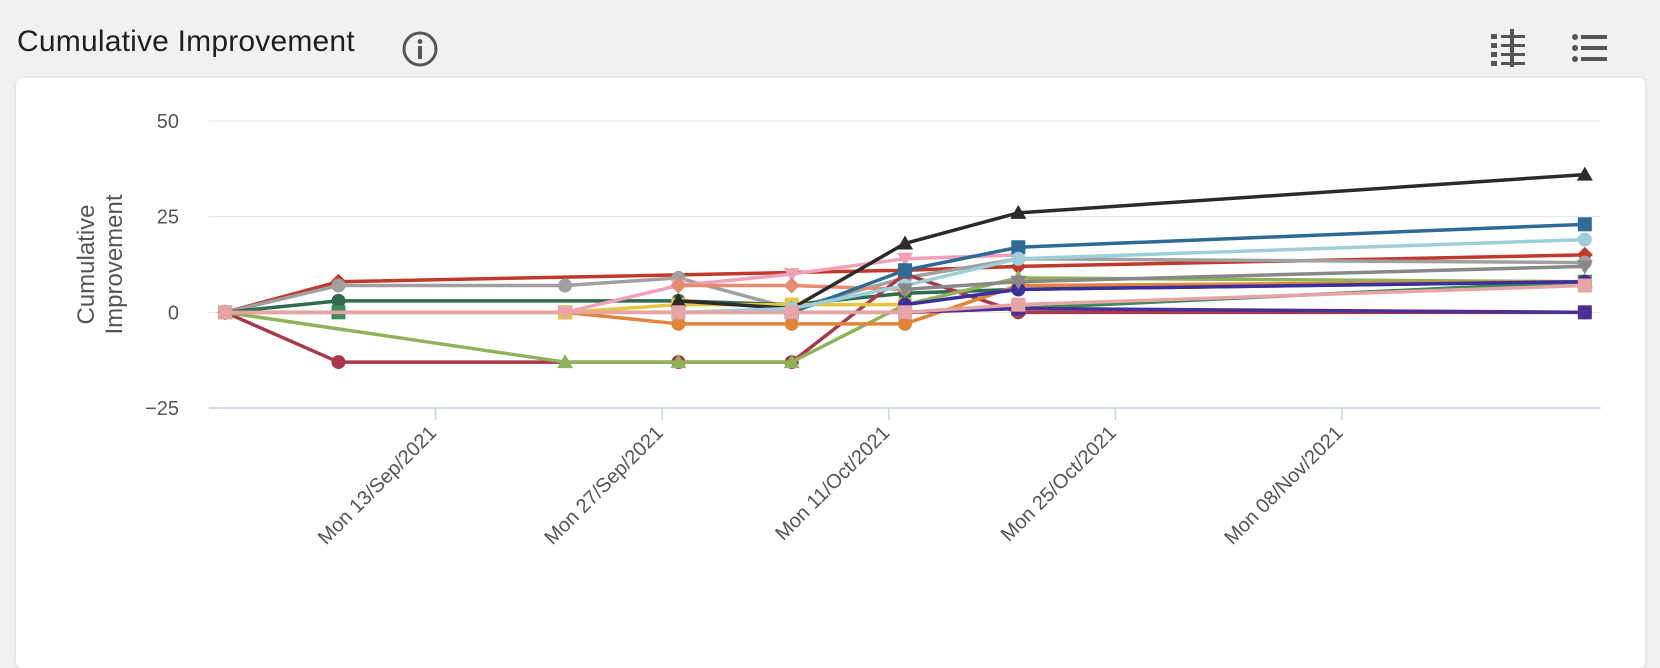 Image resolution: width=1660 pixels, height=668 pixels. I want to click on page-header: Cumulative Improvement, so click(830, 45).